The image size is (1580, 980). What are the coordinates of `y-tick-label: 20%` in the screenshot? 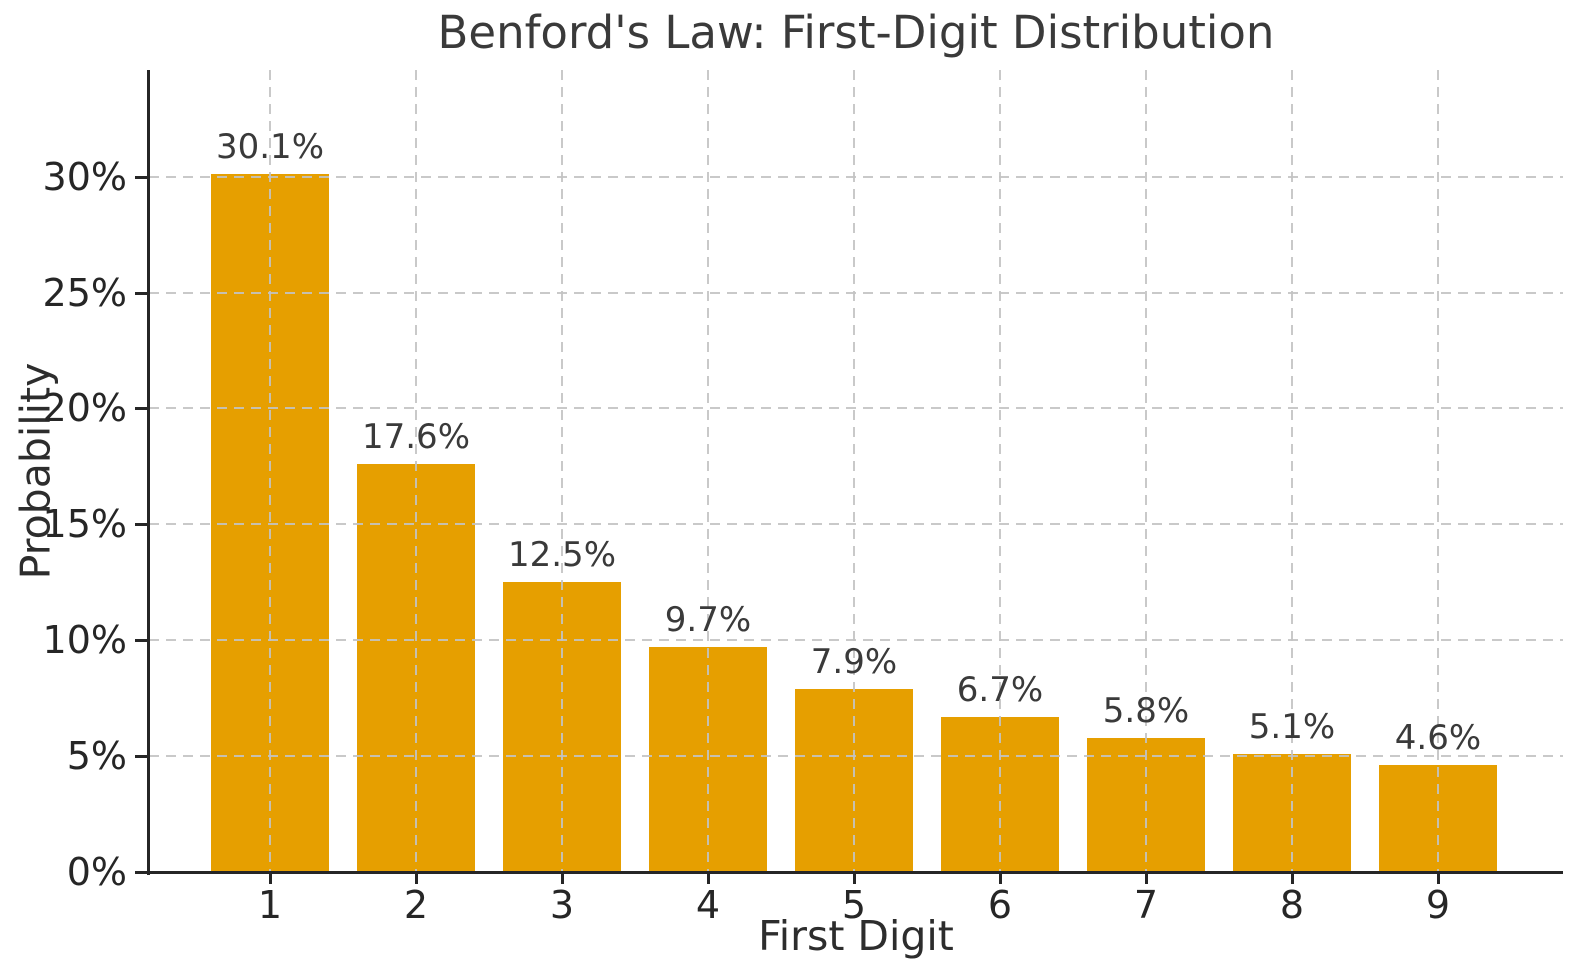 It's located at (84, 408).